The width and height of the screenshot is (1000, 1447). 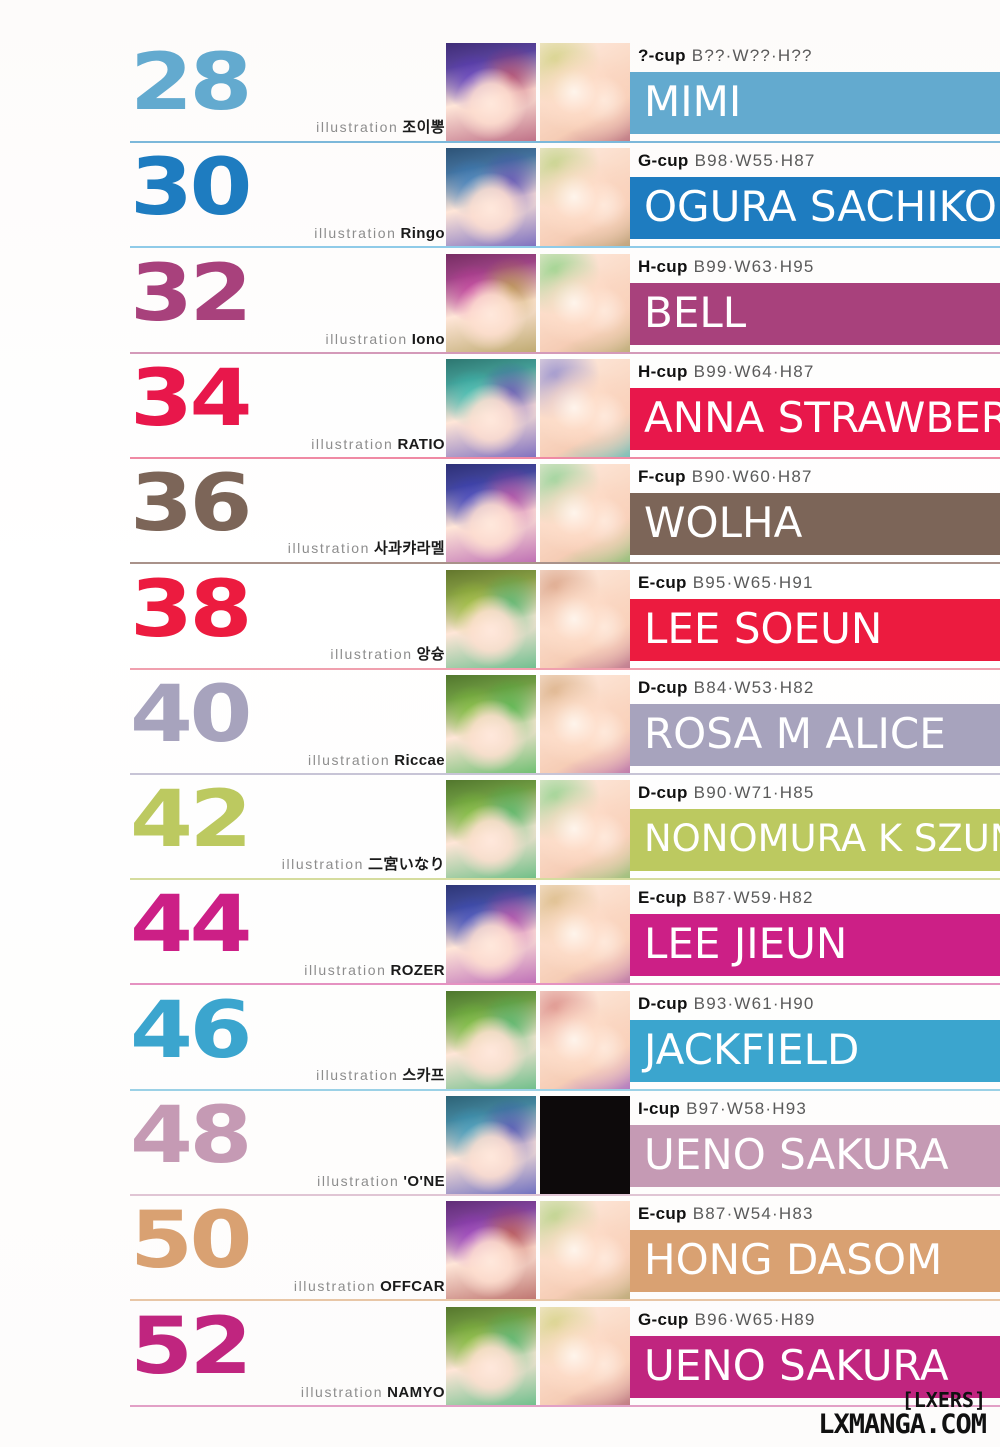 I want to click on character-name-bar: ROSA M ALICE, so click(x=815, y=734).